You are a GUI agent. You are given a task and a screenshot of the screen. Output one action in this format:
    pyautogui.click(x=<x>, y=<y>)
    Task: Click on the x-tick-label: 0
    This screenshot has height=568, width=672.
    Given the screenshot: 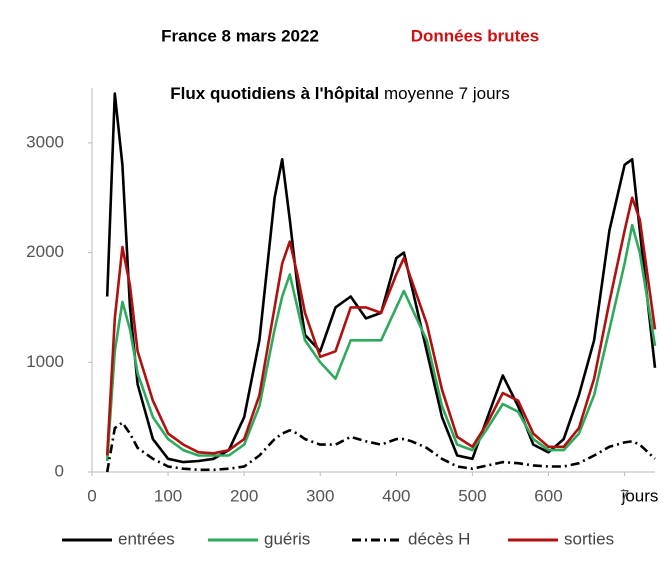 What is the action you would take?
    pyautogui.click(x=91, y=495)
    